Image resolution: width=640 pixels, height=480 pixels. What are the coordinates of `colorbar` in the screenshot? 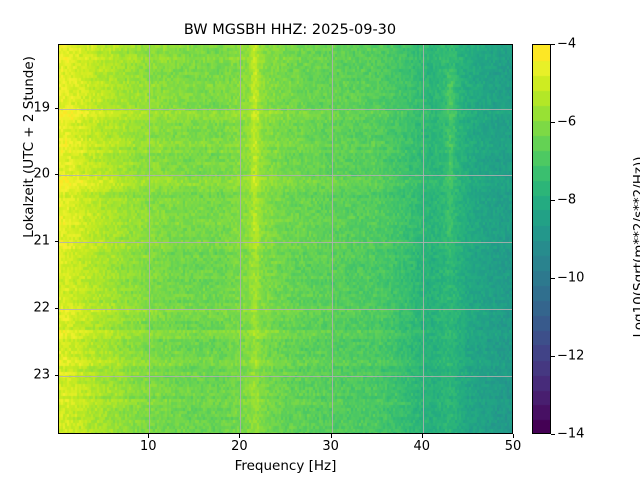 It's located at (541, 239).